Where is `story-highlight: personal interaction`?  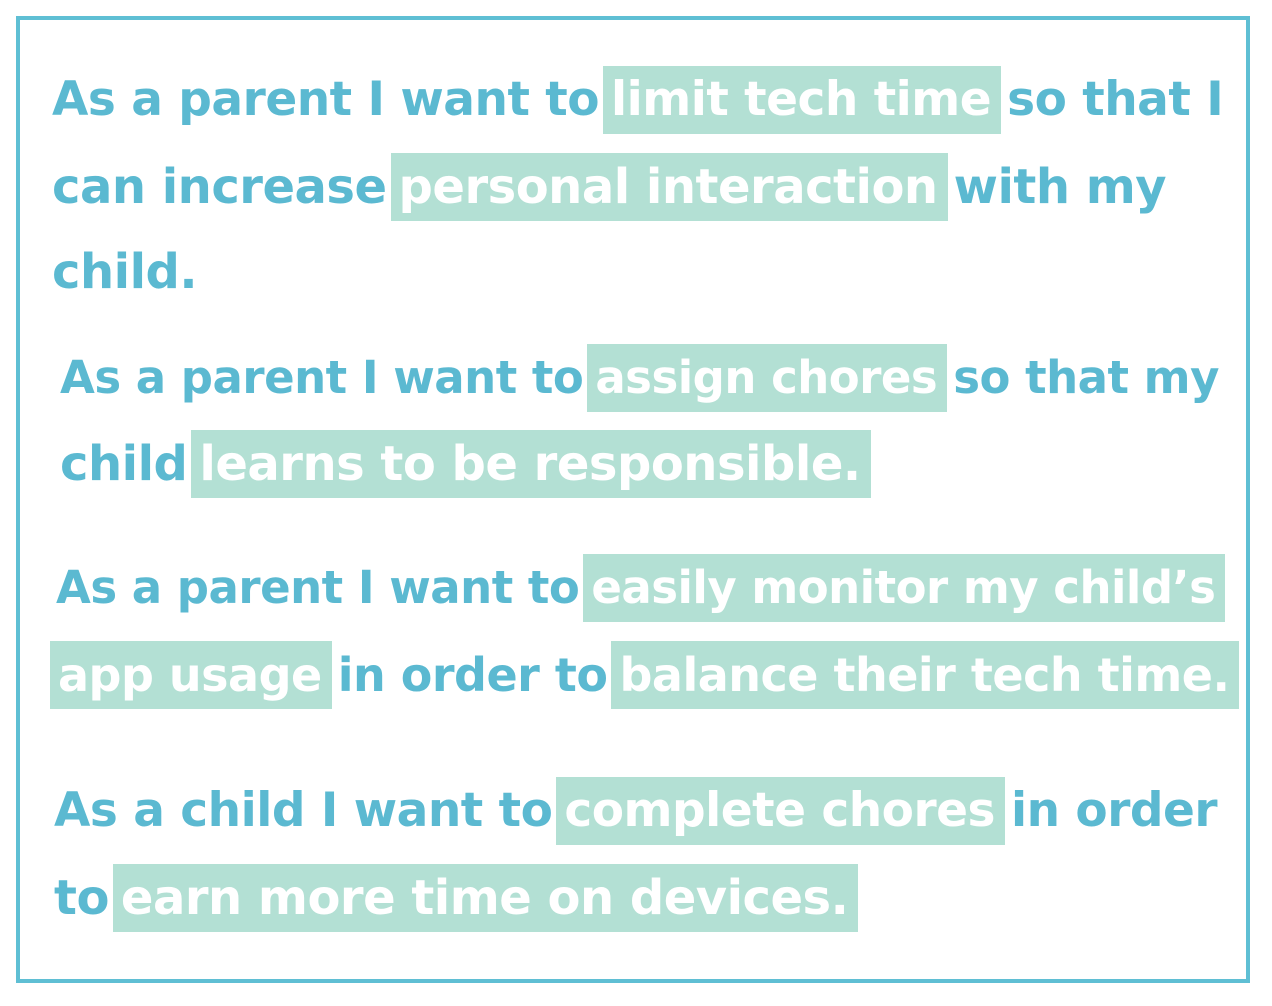
story-highlight: personal interaction is located at coordinates (669, 187).